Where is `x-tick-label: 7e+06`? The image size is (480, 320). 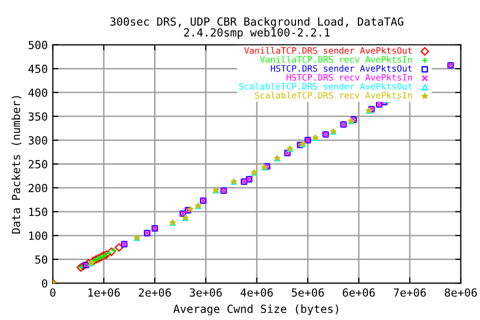
x-tick-label: 7e+06 is located at coordinates (410, 292).